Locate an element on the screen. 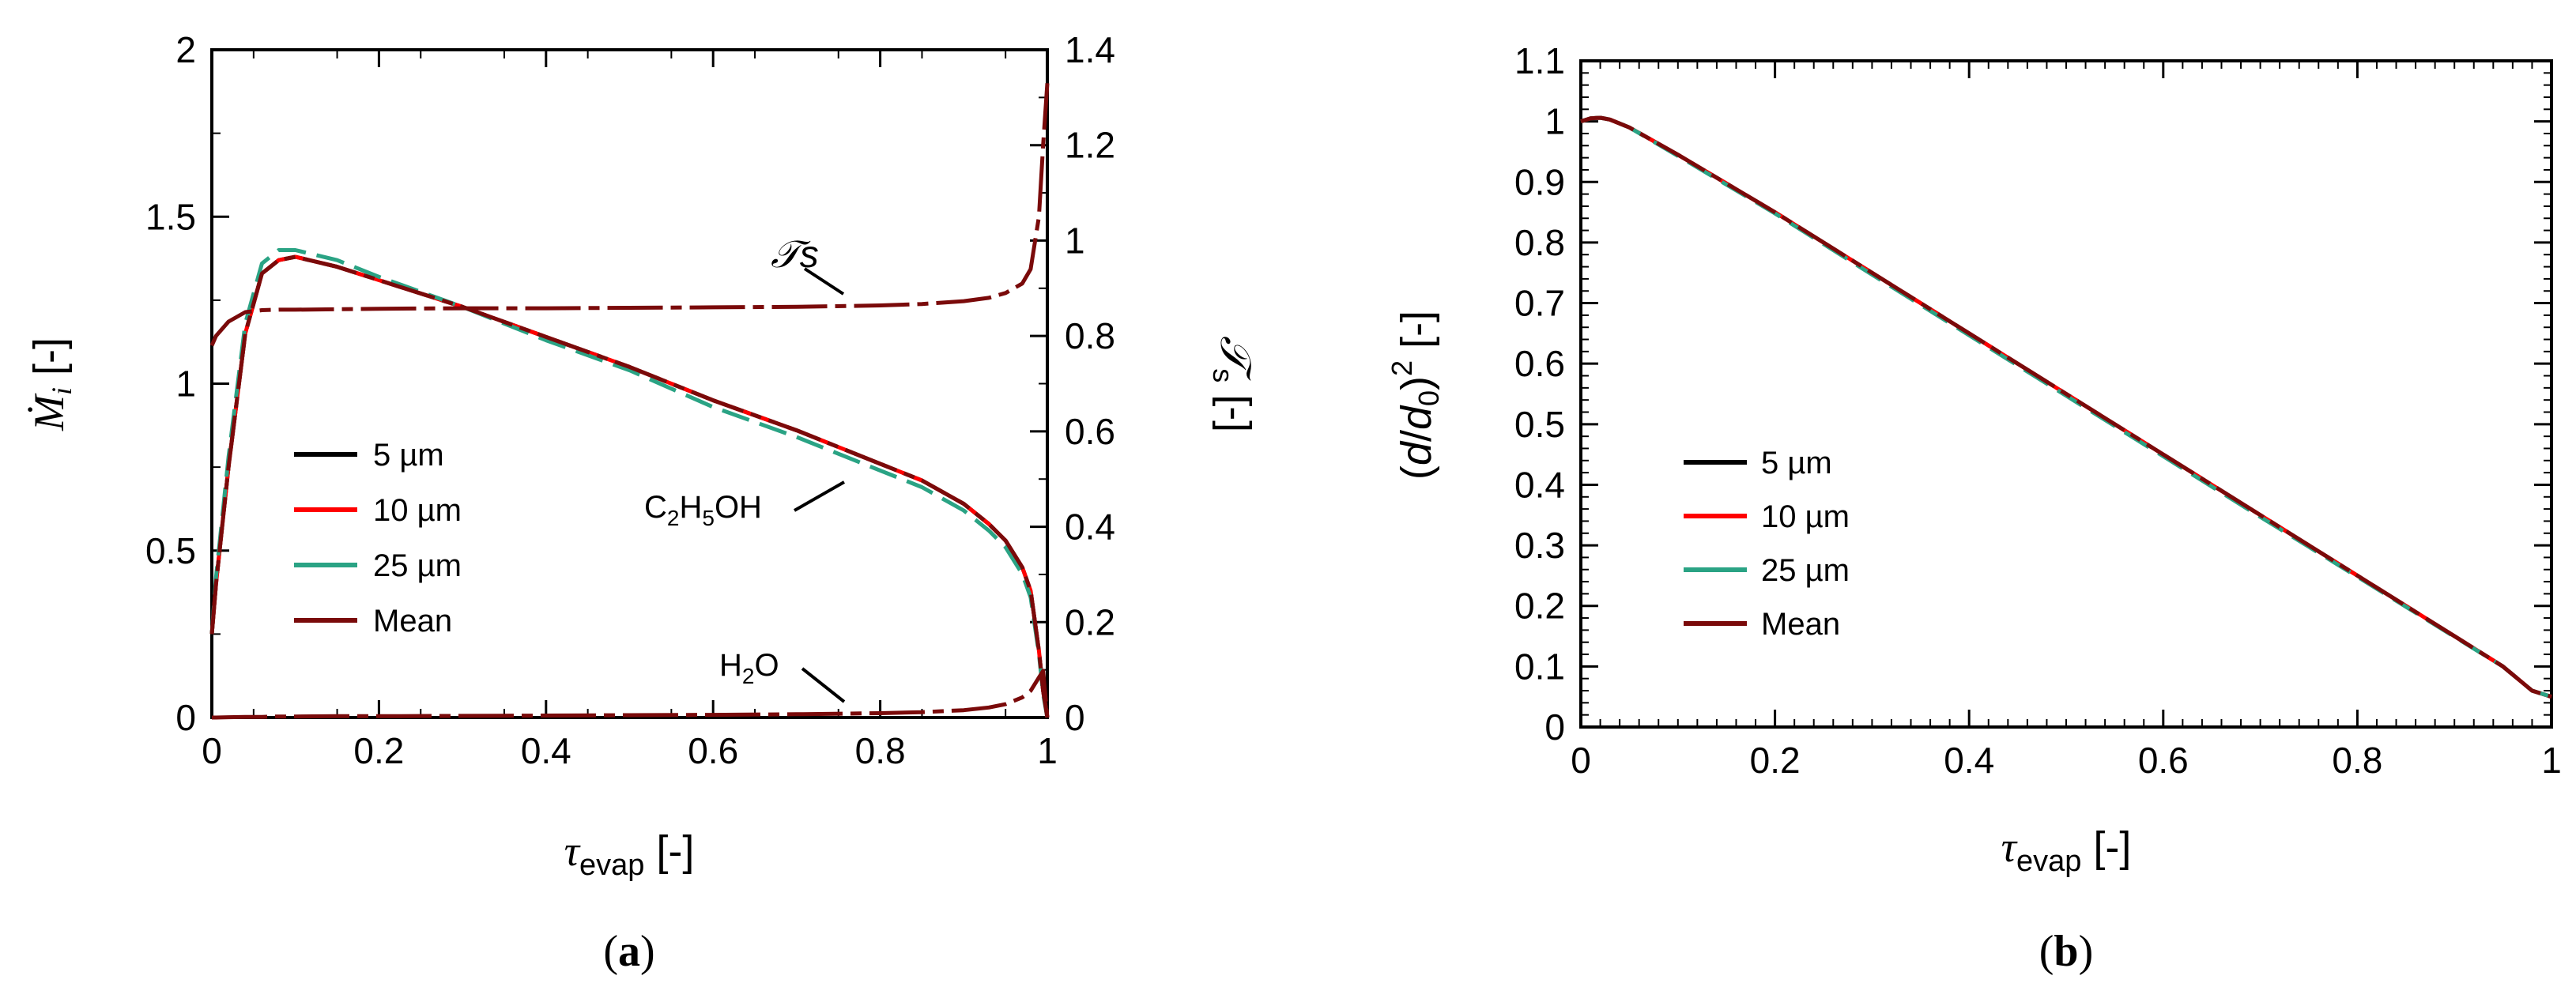  y-tick-label: 0.6 is located at coordinates (1539, 363).